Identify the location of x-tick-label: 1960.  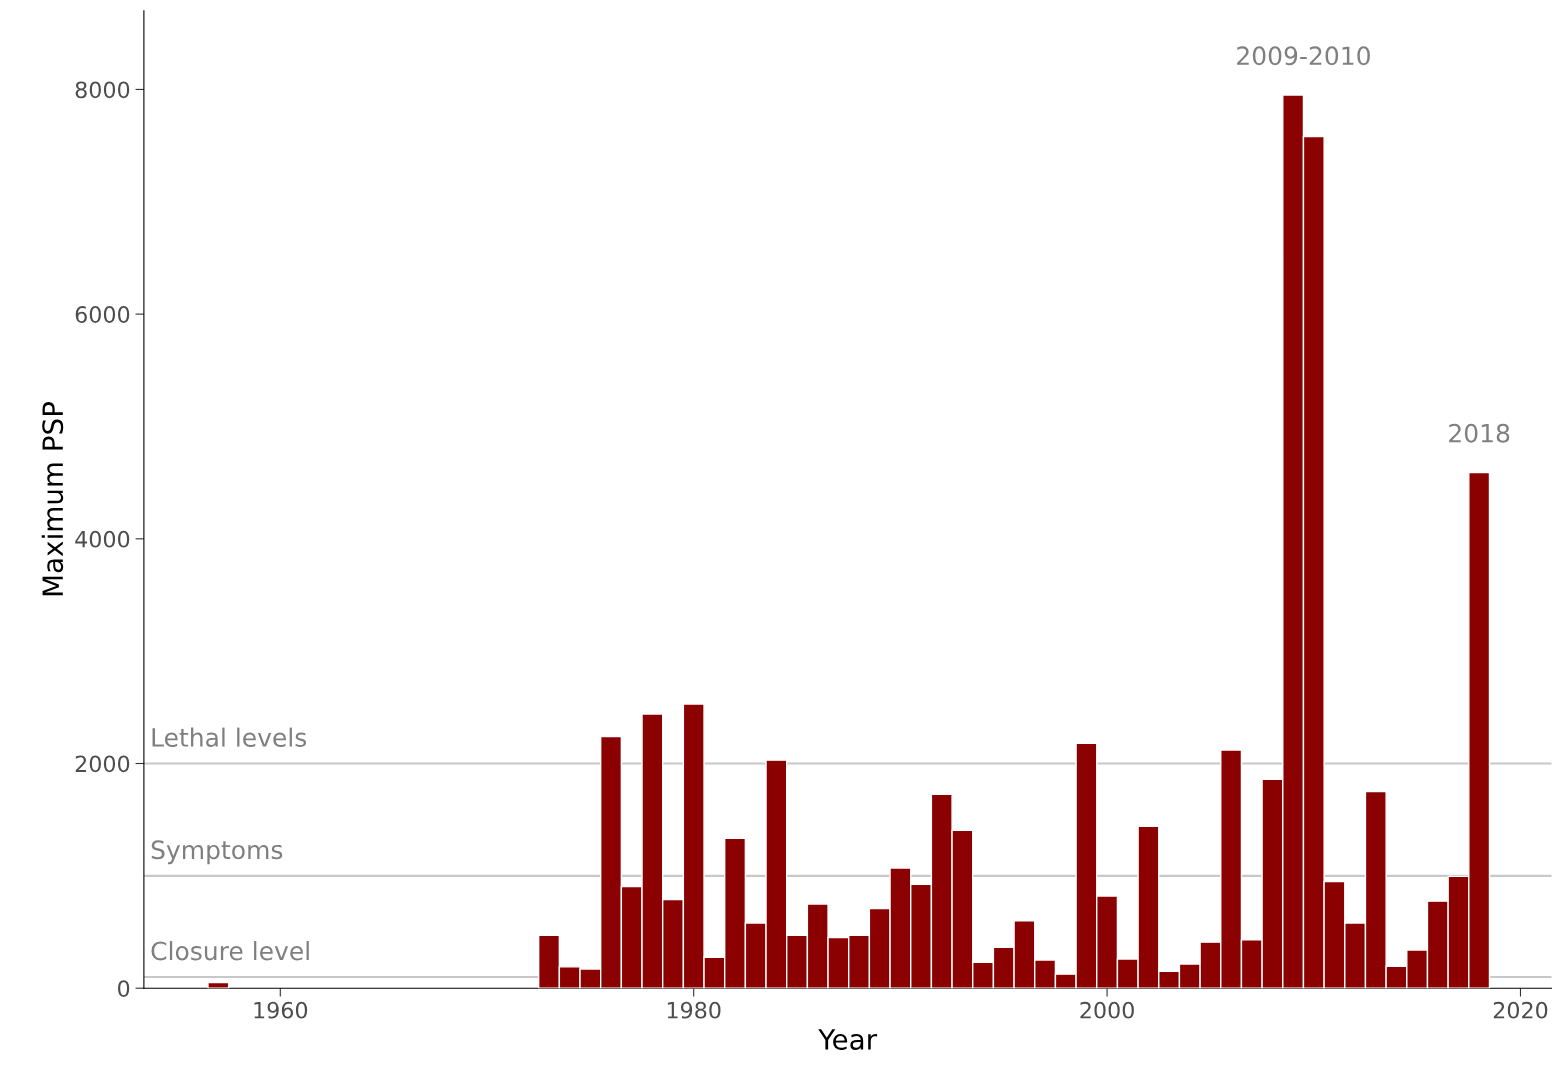
(281, 1010).